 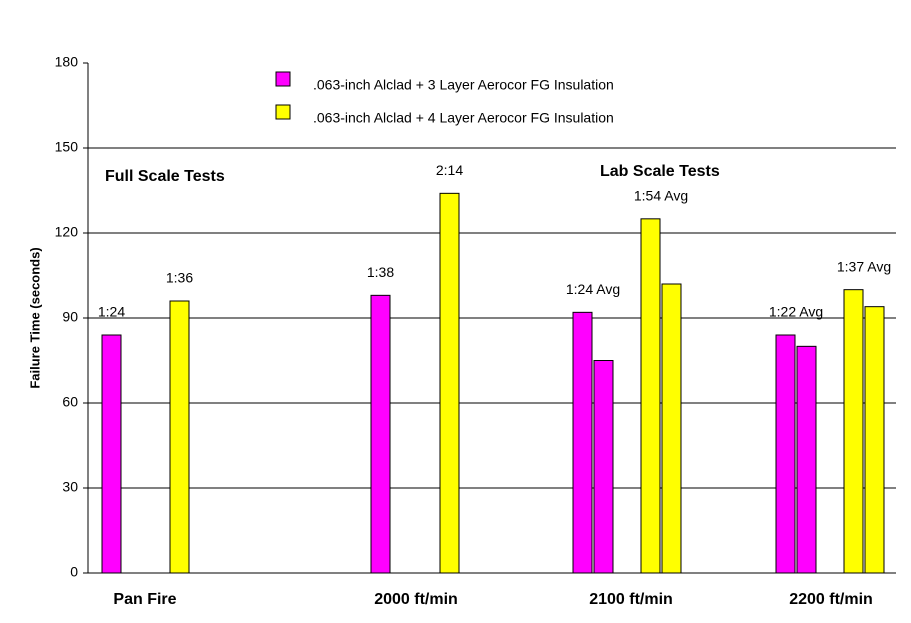 I want to click on value-label: 1:37 Avg, so click(x=864, y=266).